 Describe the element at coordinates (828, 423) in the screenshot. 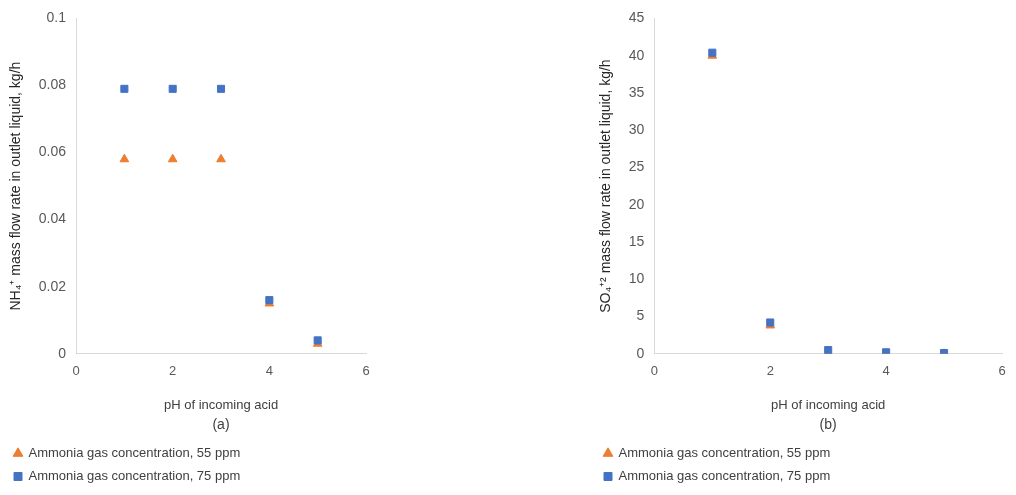

I see `text: (b)` at that location.